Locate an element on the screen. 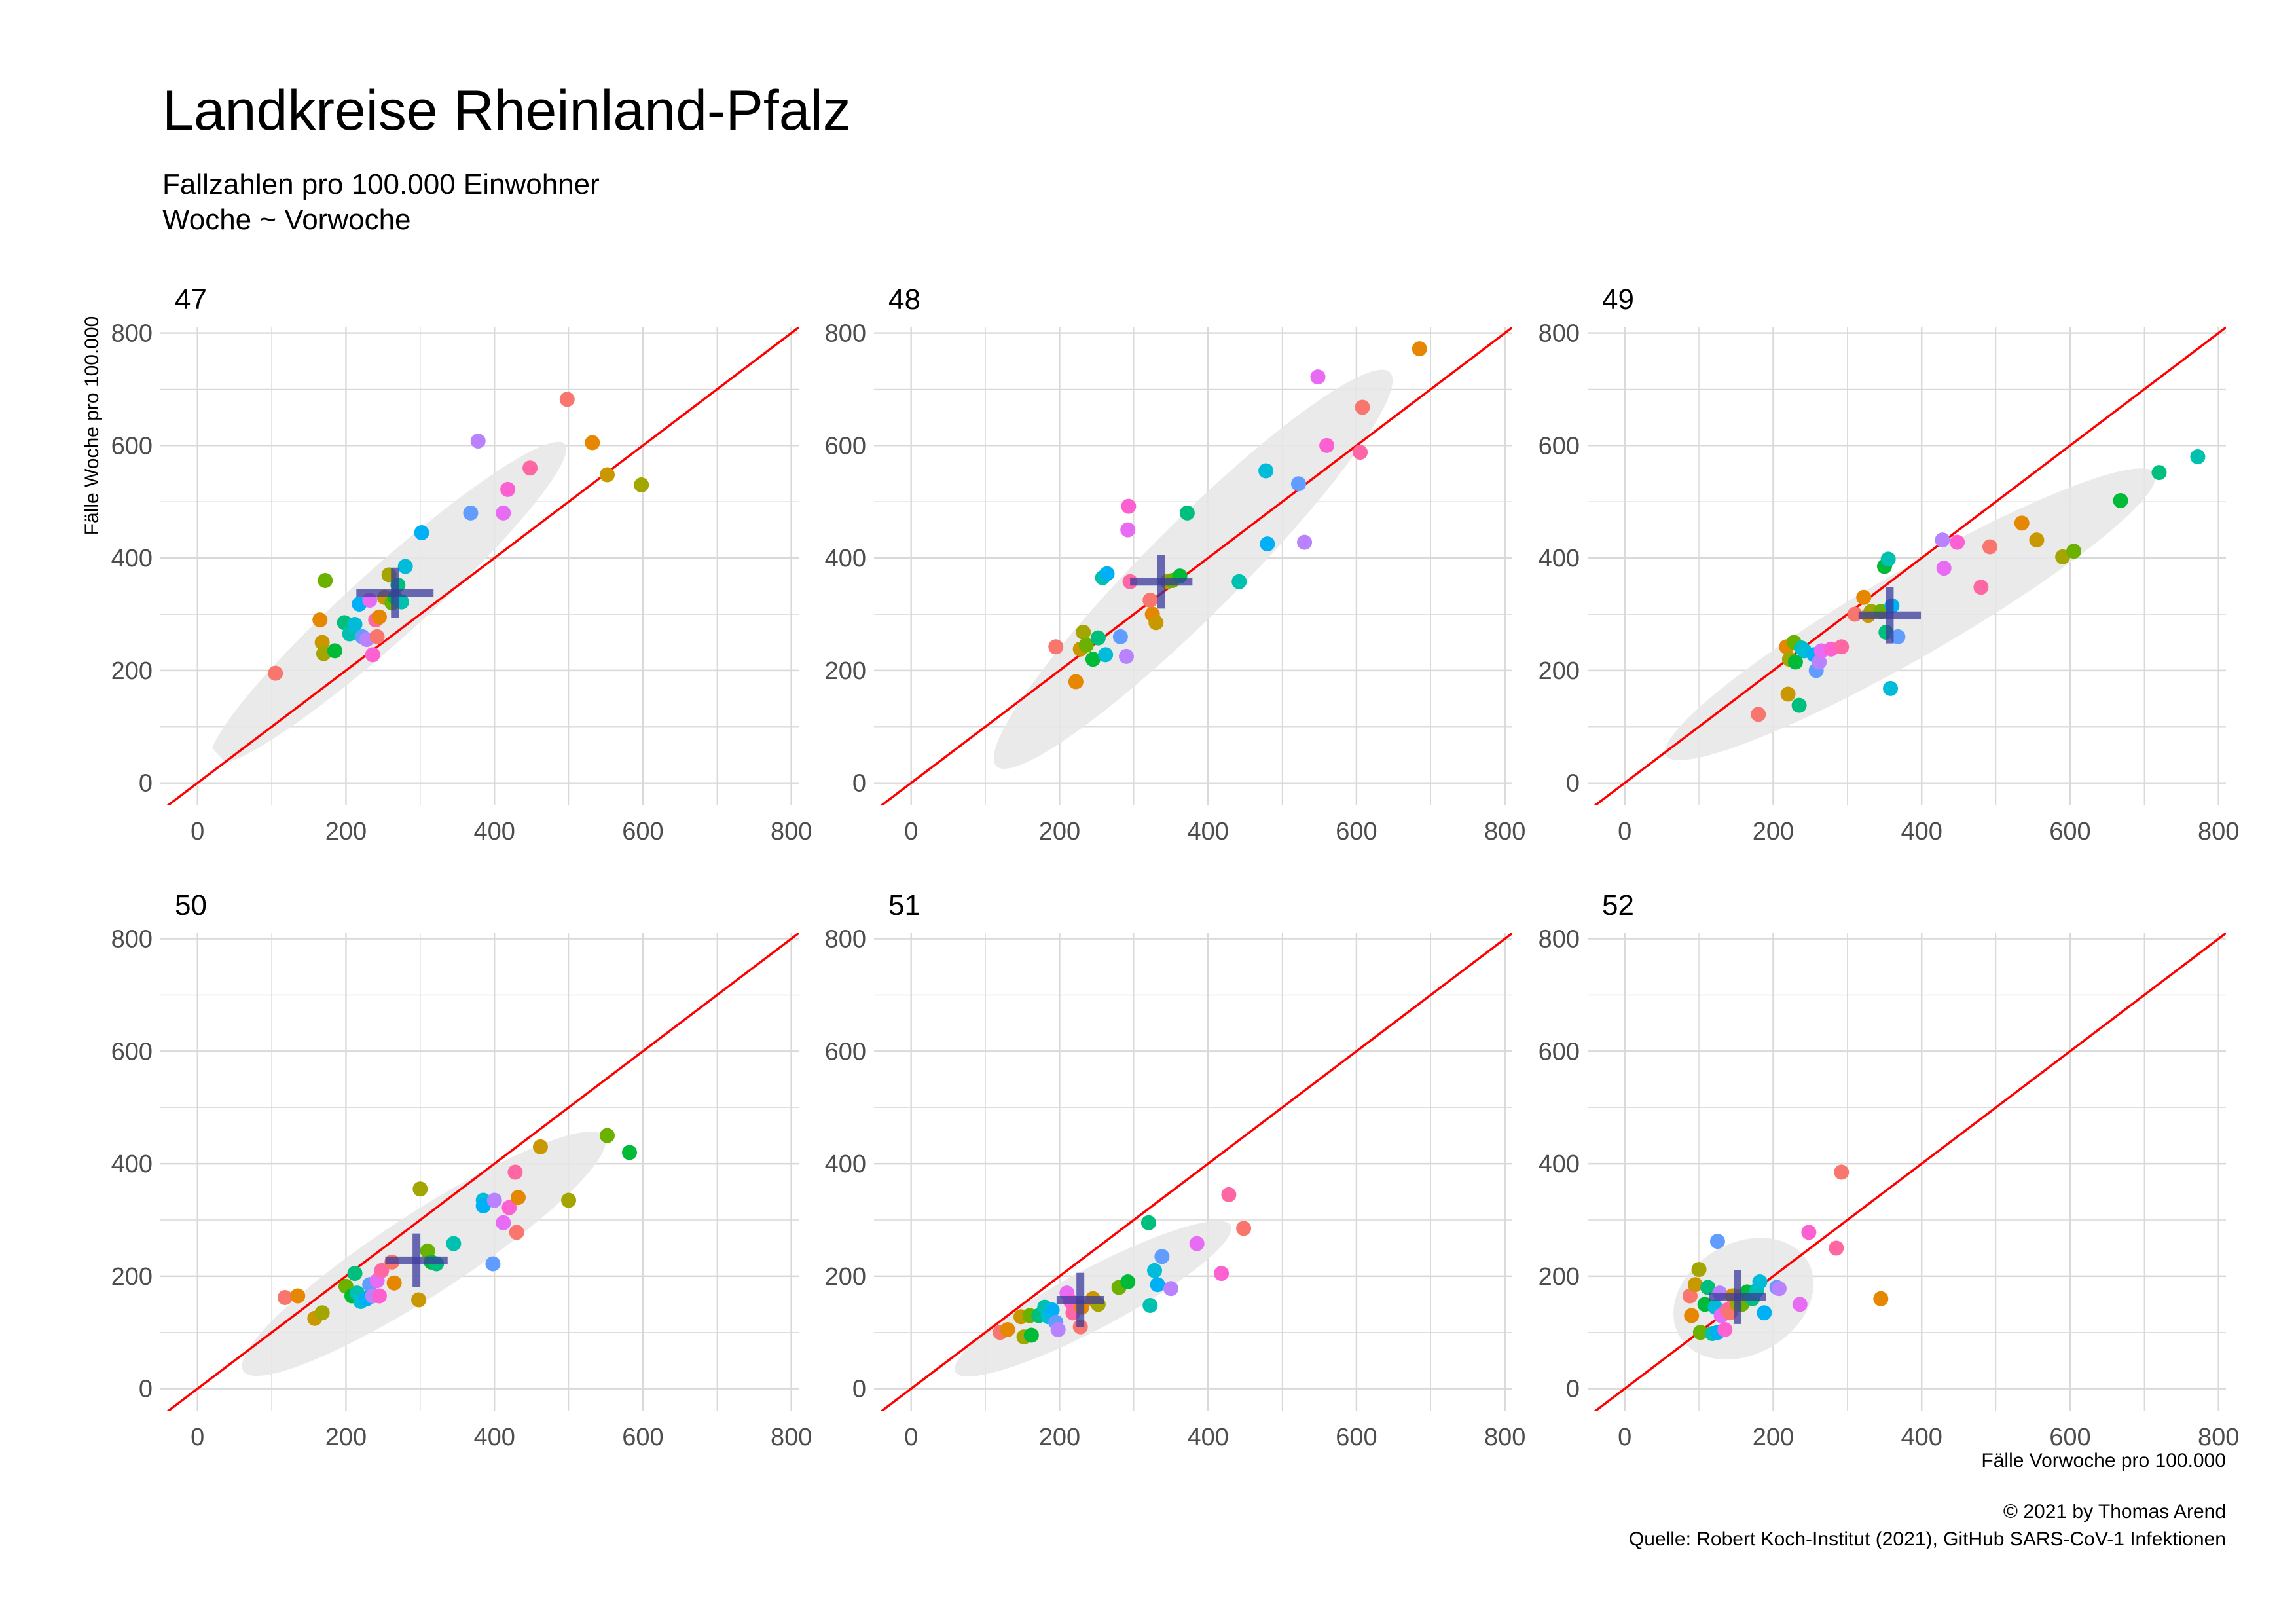 This screenshot has width=2296, height=1624. panel-48: 48 0 200 400 600 800 0 200 400 600 800 is located at coordinates (1175, 564).